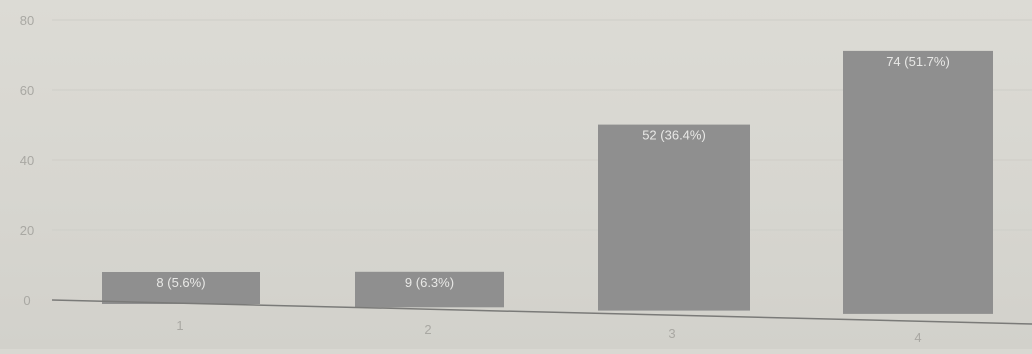 Image resolution: width=1032 pixels, height=354 pixels. Describe the element at coordinates (27, 20) in the screenshot. I see `y-tick-label: 80` at that location.